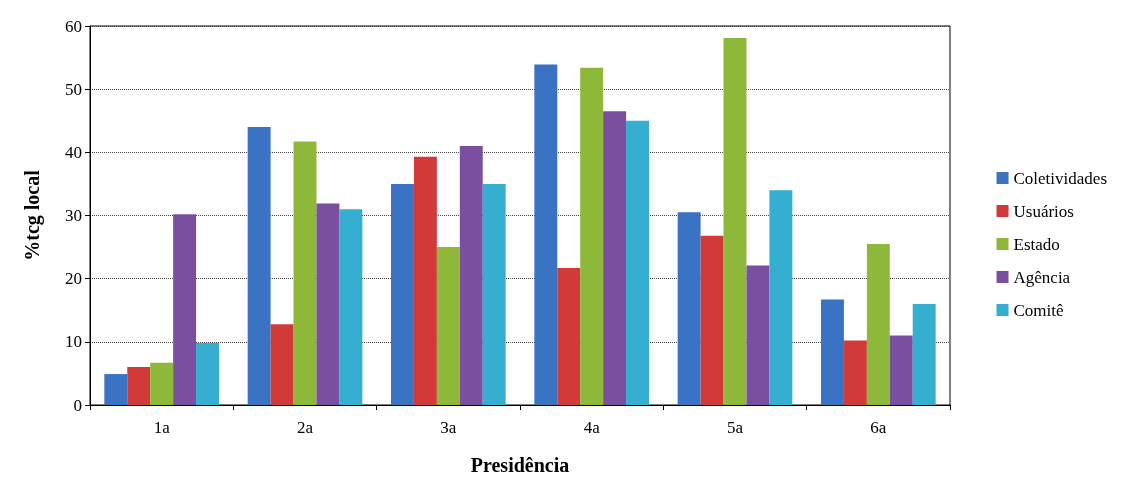 The image size is (1122, 488). I want to click on legend-label: Agência, so click(1042, 277).